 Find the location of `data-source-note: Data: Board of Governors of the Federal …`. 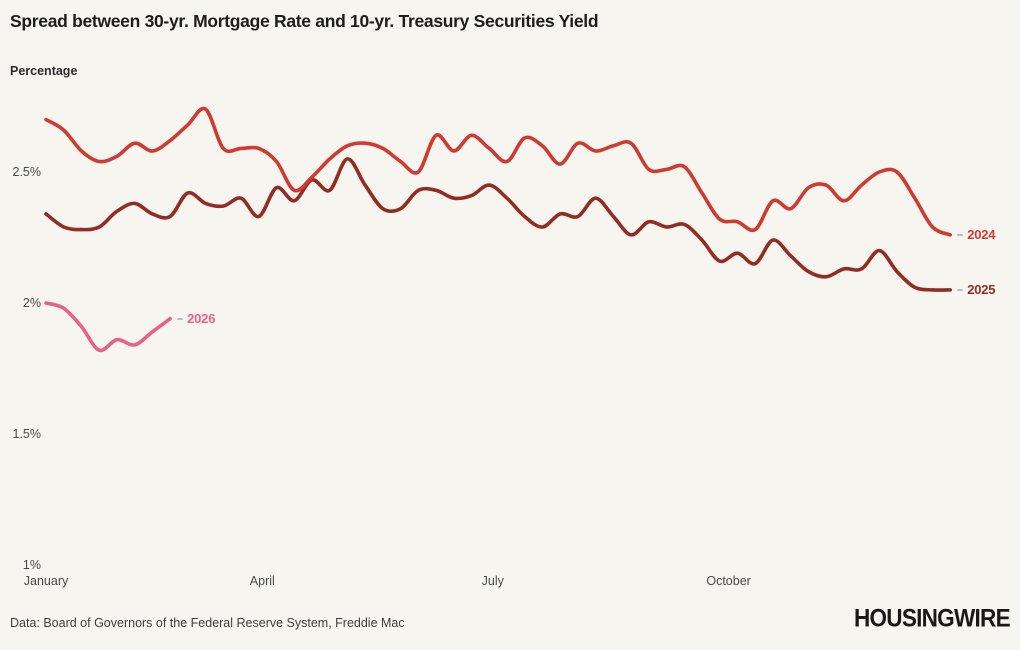

data-source-note: Data: Board of Governors of the Federal … is located at coordinates (207, 623).